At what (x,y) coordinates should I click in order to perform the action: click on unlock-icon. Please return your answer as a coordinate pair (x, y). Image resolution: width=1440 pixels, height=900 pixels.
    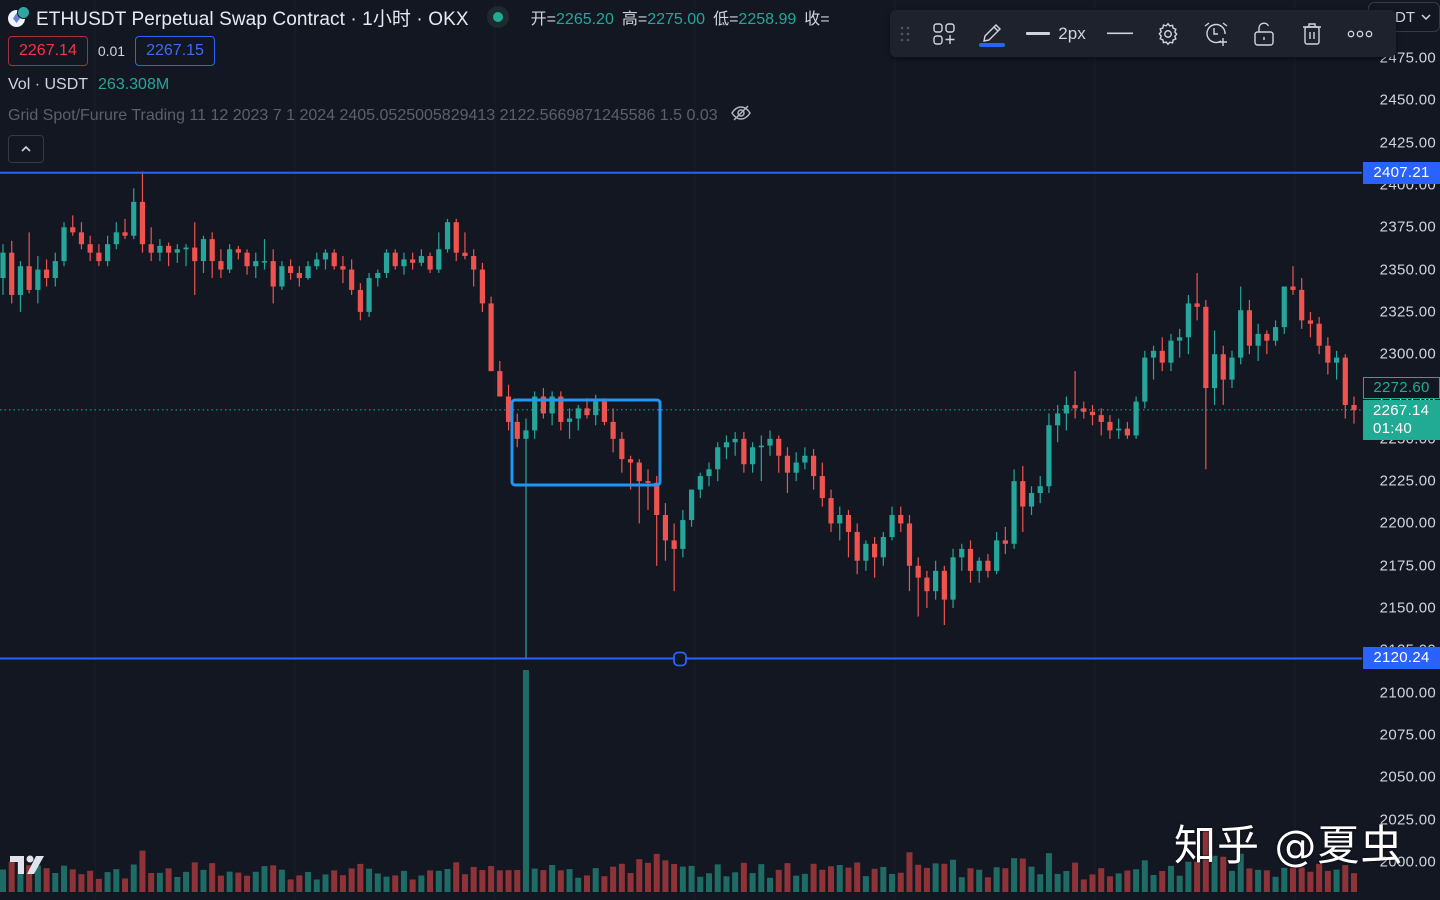
    Looking at the image, I should click on (1264, 33).